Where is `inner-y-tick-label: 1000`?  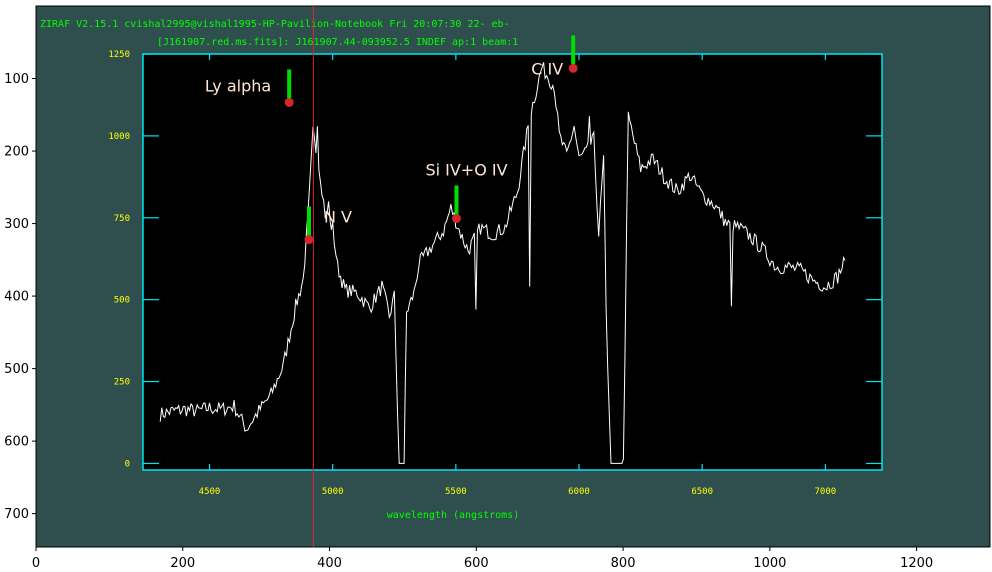 inner-y-tick-label: 1000 is located at coordinates (119, 137).